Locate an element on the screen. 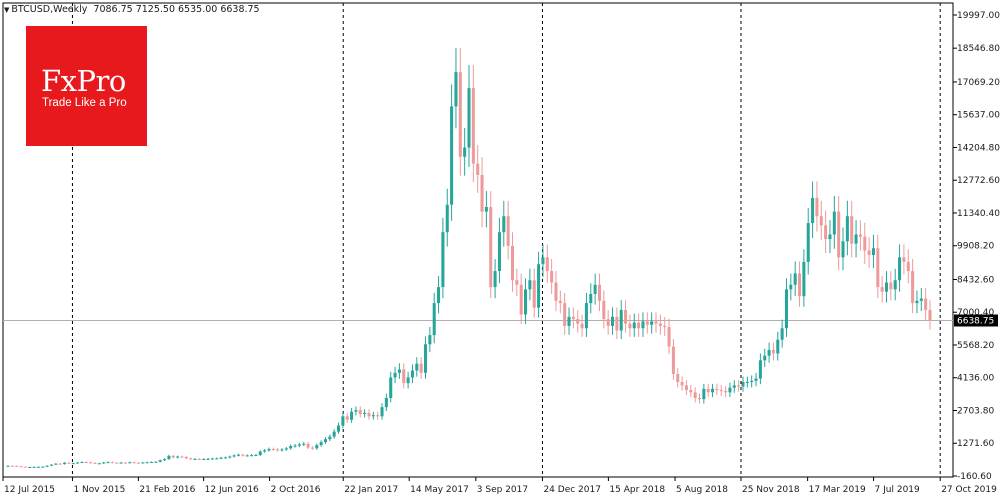  current-price-label: 6638.75 is located at coordinates (975, 322).